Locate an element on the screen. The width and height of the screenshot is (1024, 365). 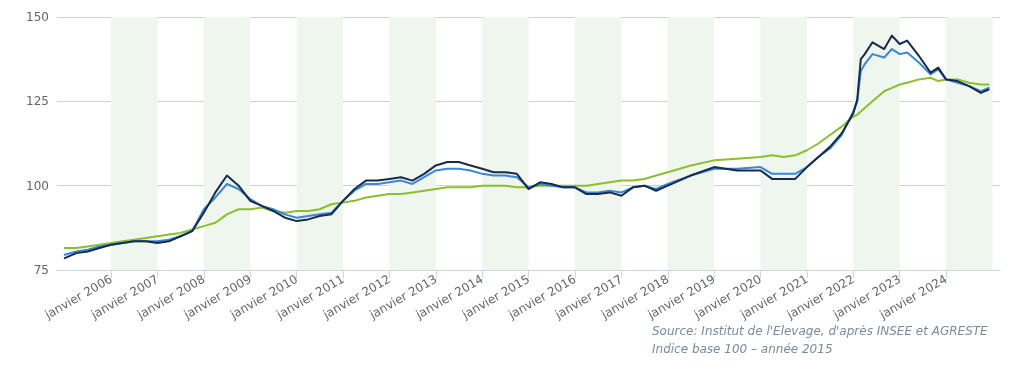
y-tick-label: 100 is located at coordinates (37, 185).